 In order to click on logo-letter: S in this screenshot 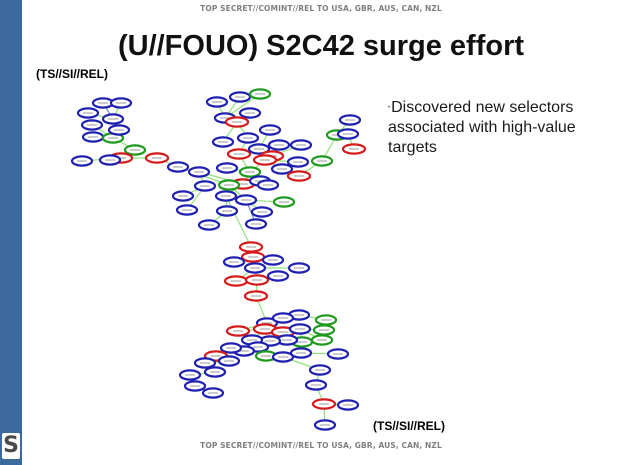, I will do `click(11, 445)`.